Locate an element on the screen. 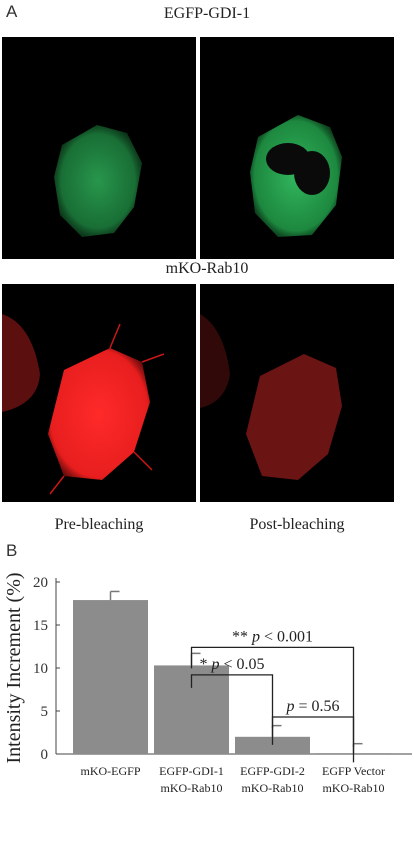 This screenshot has width=414, height=855. panel-a-label: A is located at coordinates (12, 11).